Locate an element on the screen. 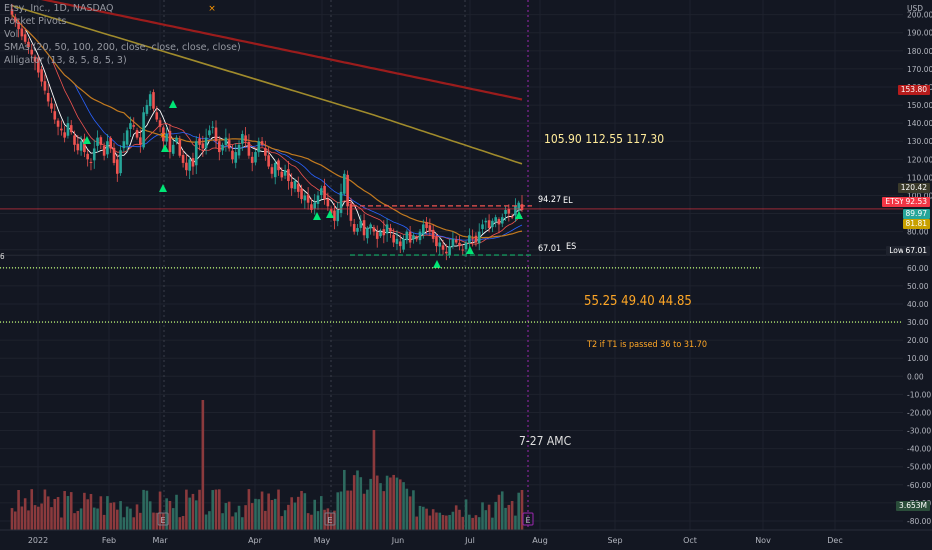  time-axis: 2022 Feb Mar Apr May Jun Jul Aug Sep Oct Nov Dec is located at coordinates (466, 537).